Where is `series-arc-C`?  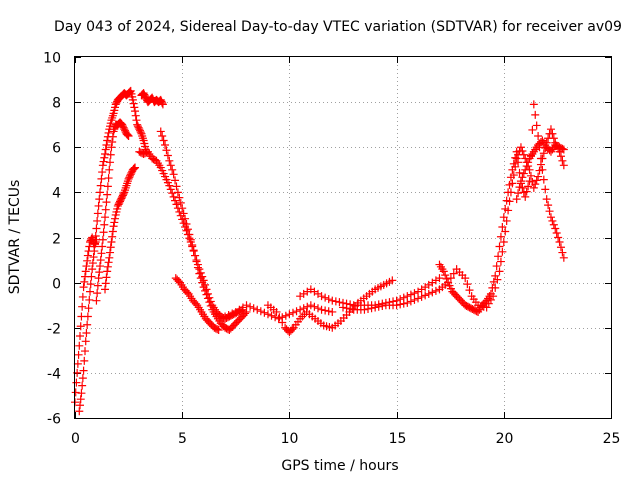 series-arc-C is located at coordinates (112, 211).